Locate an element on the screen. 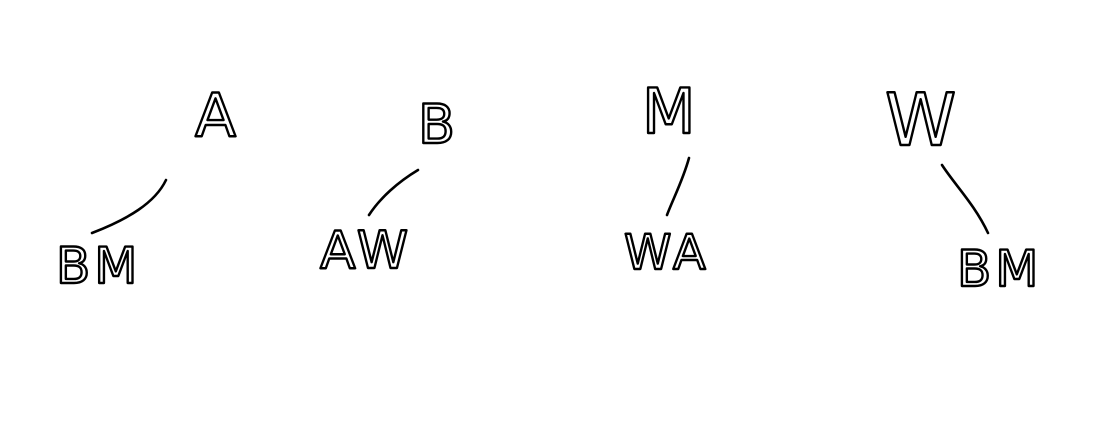 The height and width of the screenshot is (425, 1110). tree-2: B AW is located at coordinates (389, 187).